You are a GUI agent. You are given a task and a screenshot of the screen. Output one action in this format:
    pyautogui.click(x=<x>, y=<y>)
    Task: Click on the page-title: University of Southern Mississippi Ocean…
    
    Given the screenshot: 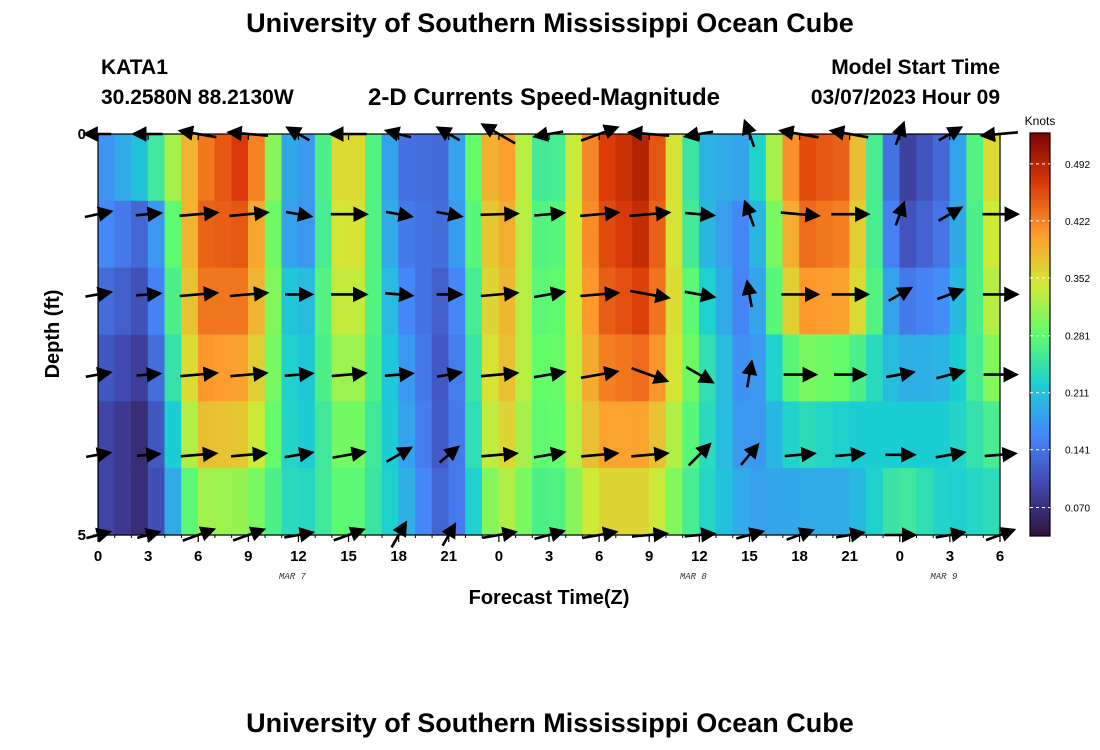 What is the action you would take?
    pyautogui.click(x=550, y=23)
    